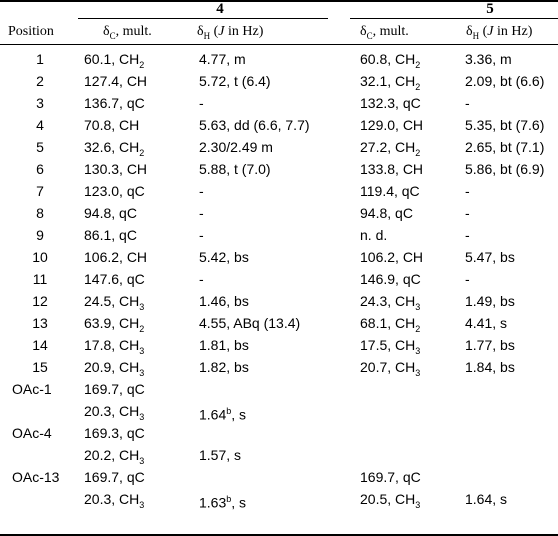 The width and height of the screenshot is (558, 536). I want to click on table-row: 14 17.8, CH3 1.81, bs 17.5, CH3 1.77, bs, so click(279, 345).